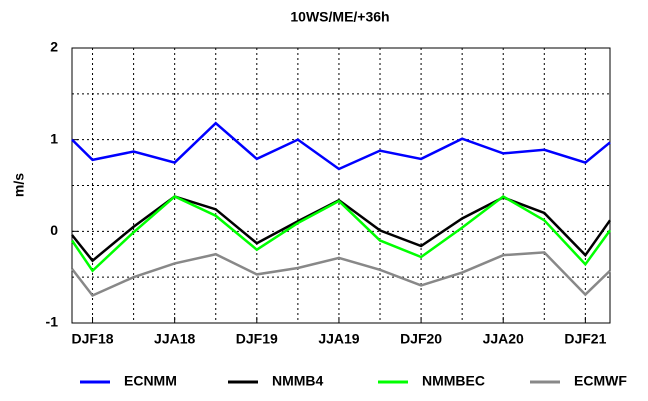  I want to click on y-tick-label: -1, so click(52, 322).